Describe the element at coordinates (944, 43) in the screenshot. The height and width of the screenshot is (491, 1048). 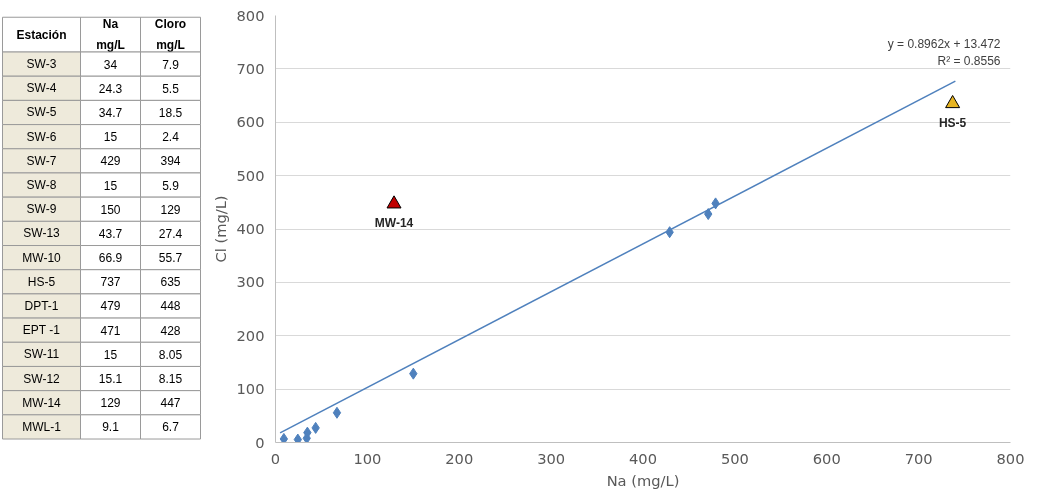
I see `annotation: y = 0.8962x + 13.472` at that location.